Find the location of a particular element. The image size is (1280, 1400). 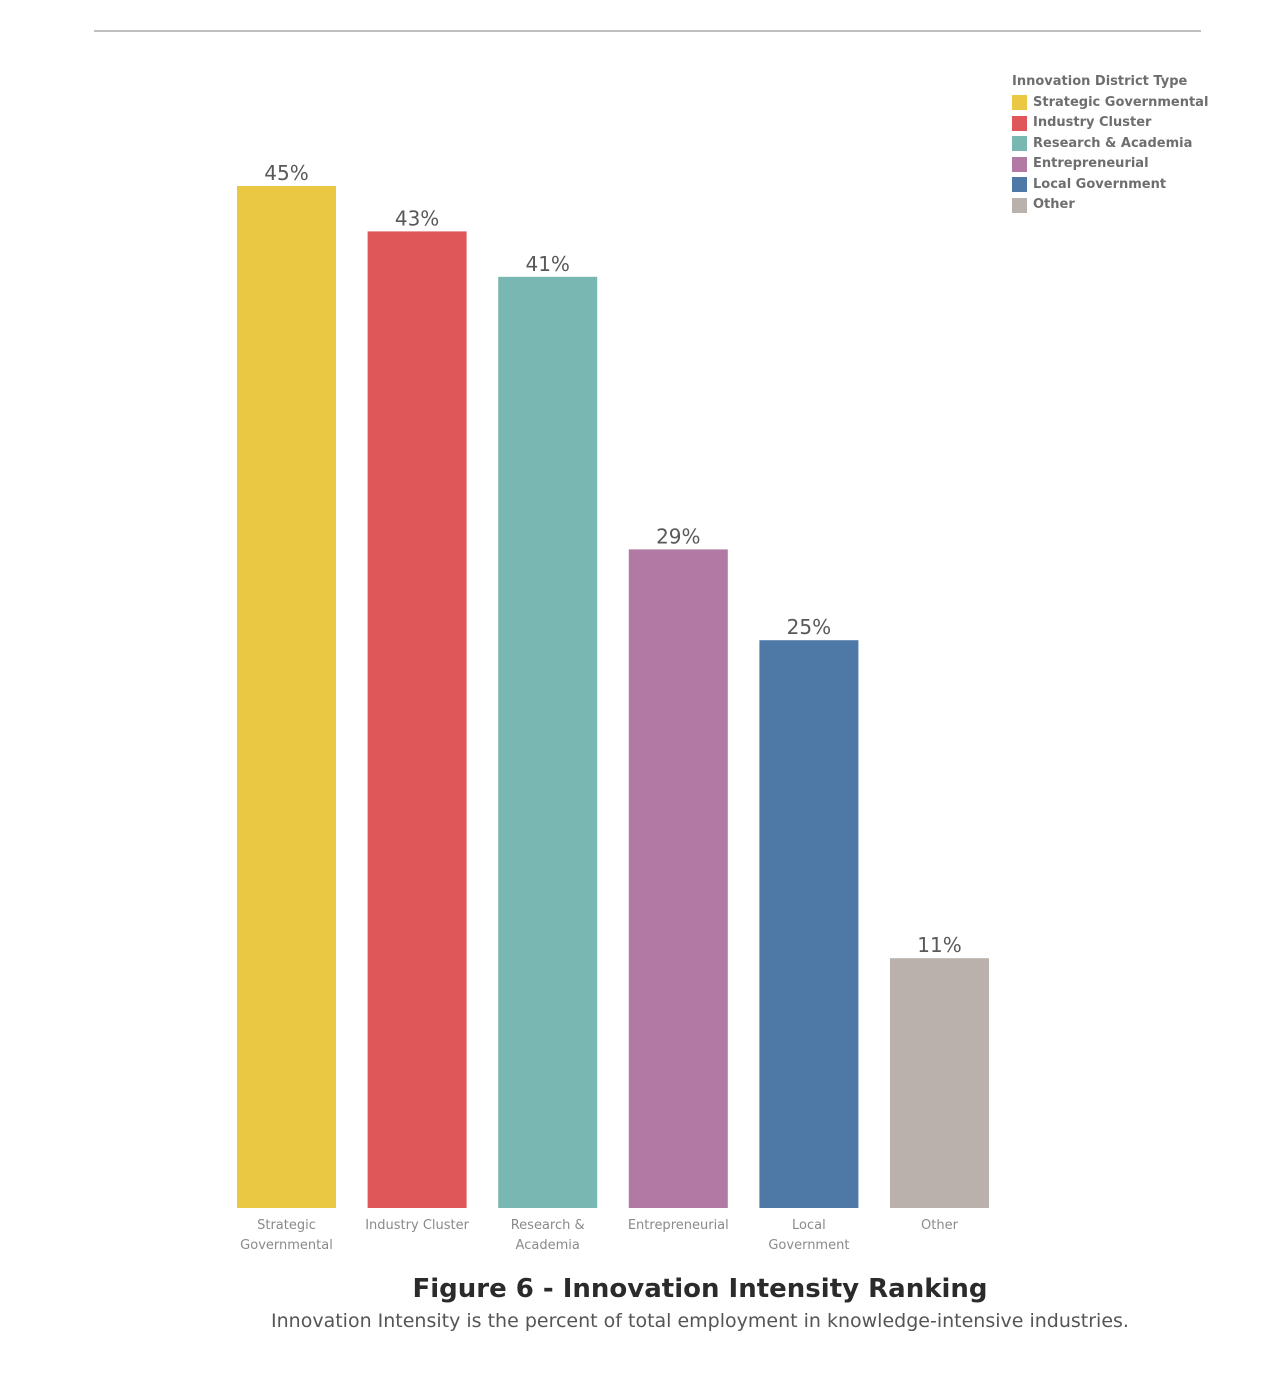

legend-label: Entrepreneurial is located at coordinates (1091, 163).